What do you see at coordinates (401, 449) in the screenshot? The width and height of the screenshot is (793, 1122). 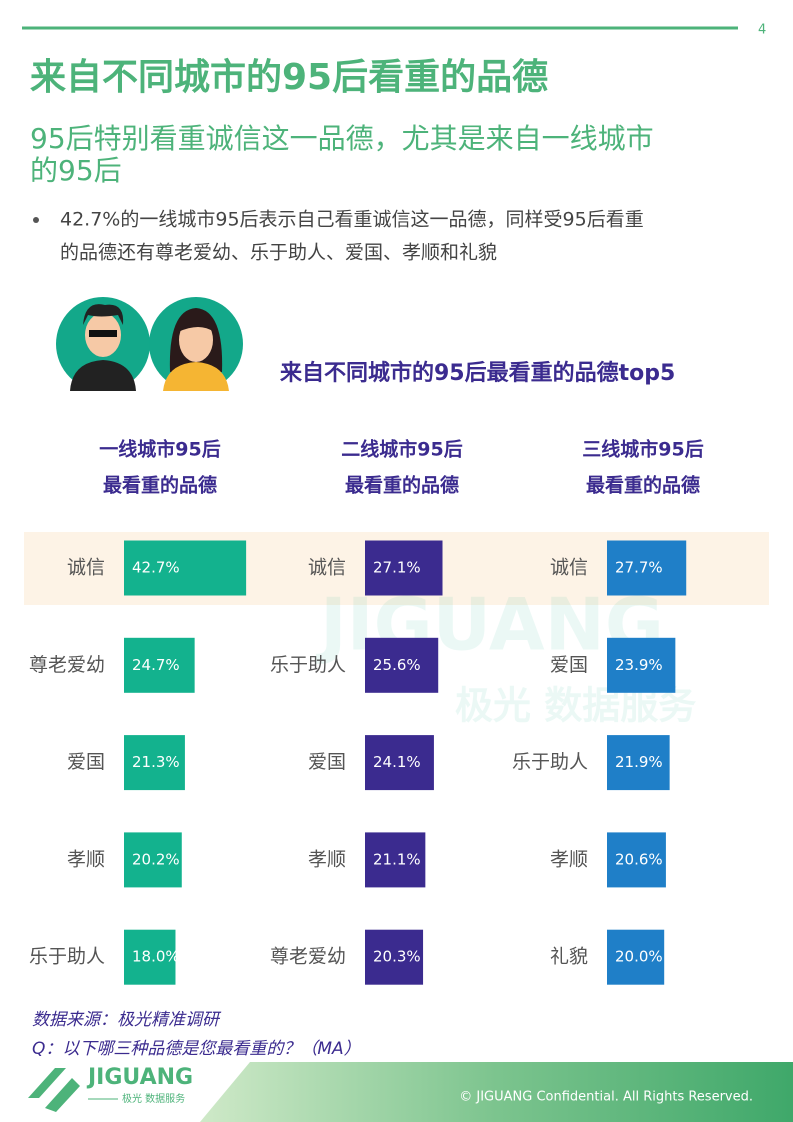 I see `chart-title: 二线城市95后` at bounding box center [401, 449].